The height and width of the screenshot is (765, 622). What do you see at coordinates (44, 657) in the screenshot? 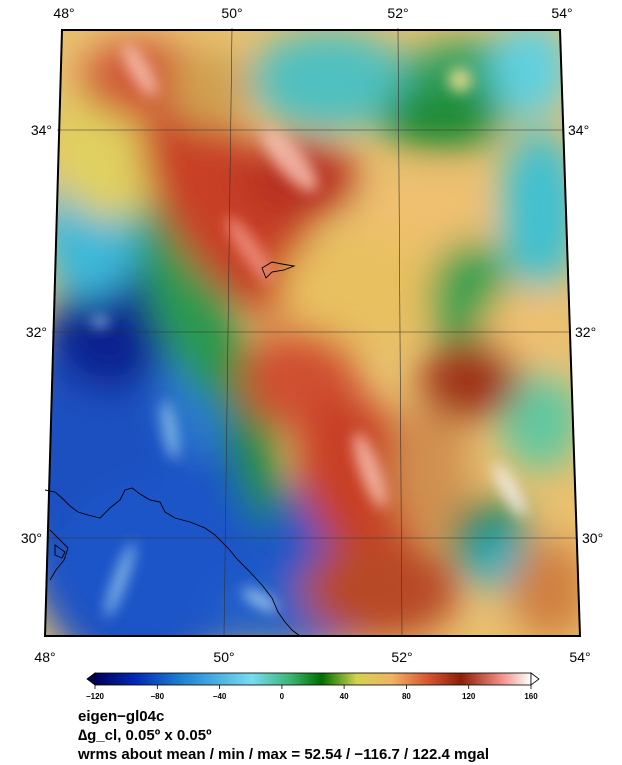
I see `lon-label-bottom: 48°` at bounding box center [44, 657].